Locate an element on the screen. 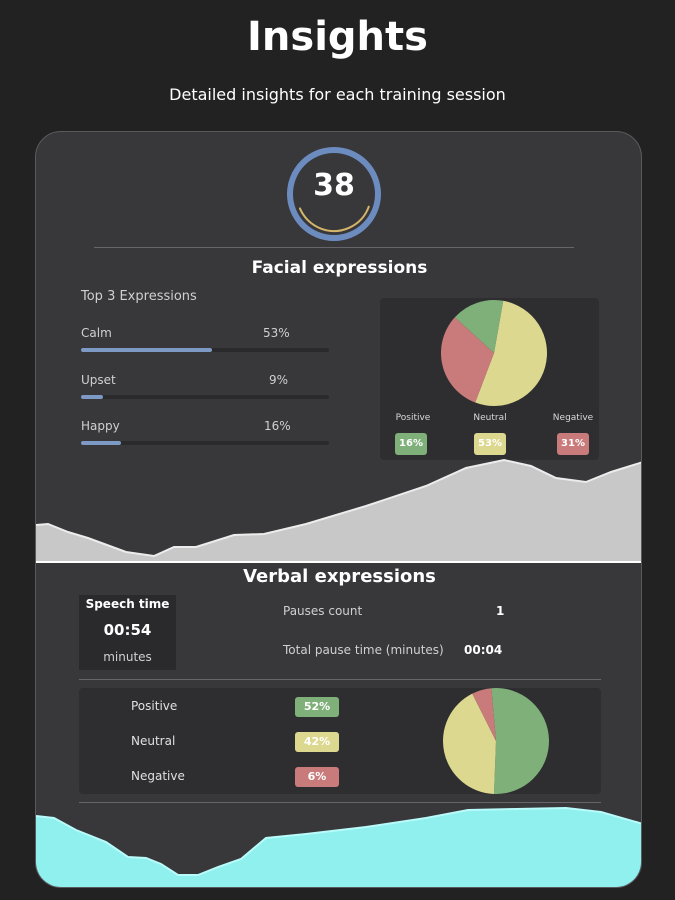  sentiment-badge-neutral: 42% is located at coordinates (317, 742).